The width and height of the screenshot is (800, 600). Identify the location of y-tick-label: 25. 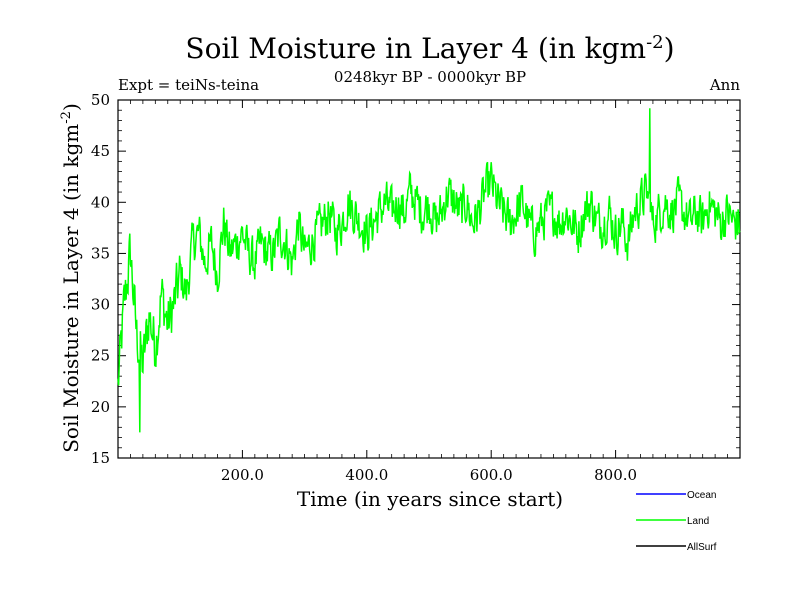
(100, 356).